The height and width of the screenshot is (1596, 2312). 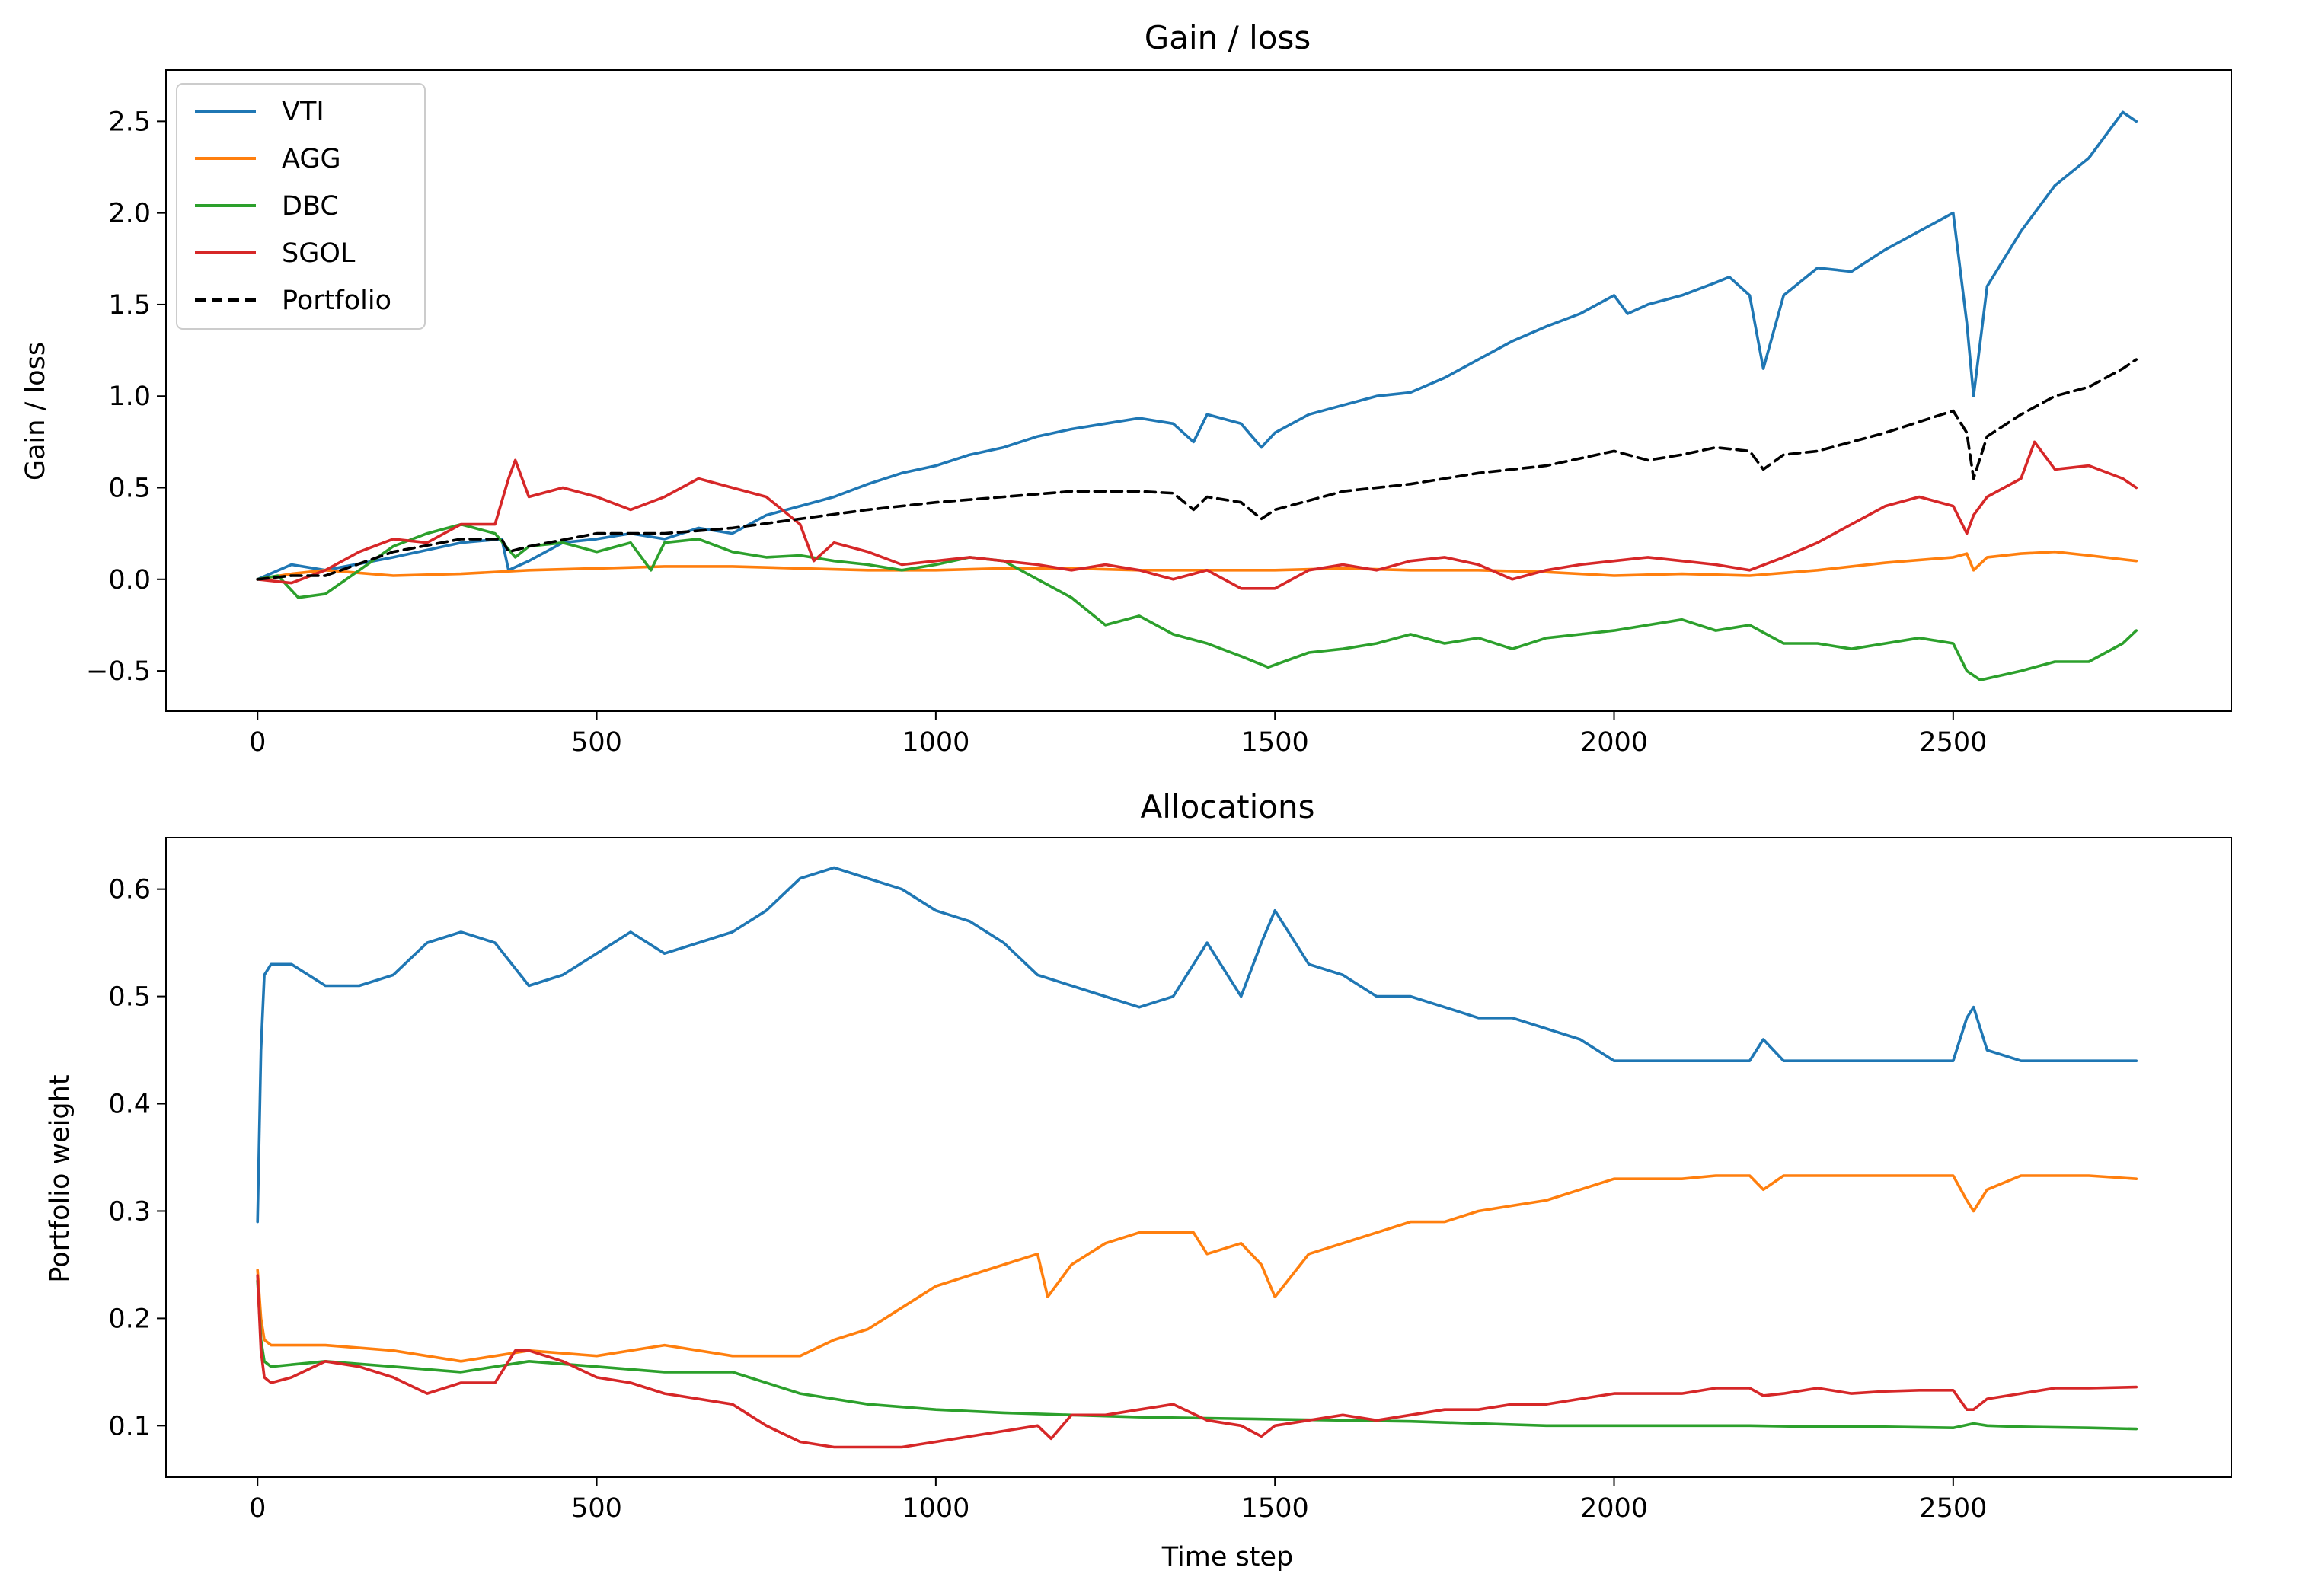 I want to click on legend-entry-agg: AGG, so click(x=268, y=159).